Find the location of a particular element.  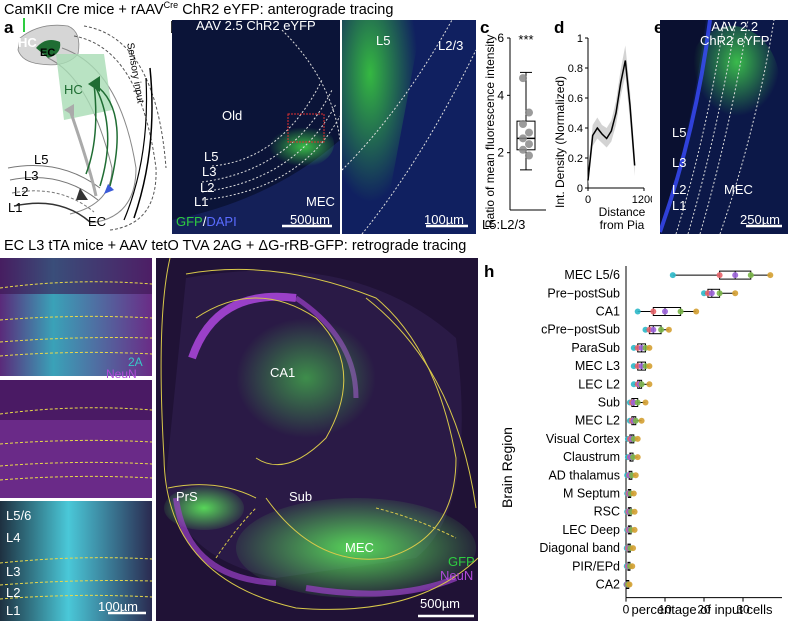

micrograph-e-layer-l1: L1 is located at coordinates (679, 205).